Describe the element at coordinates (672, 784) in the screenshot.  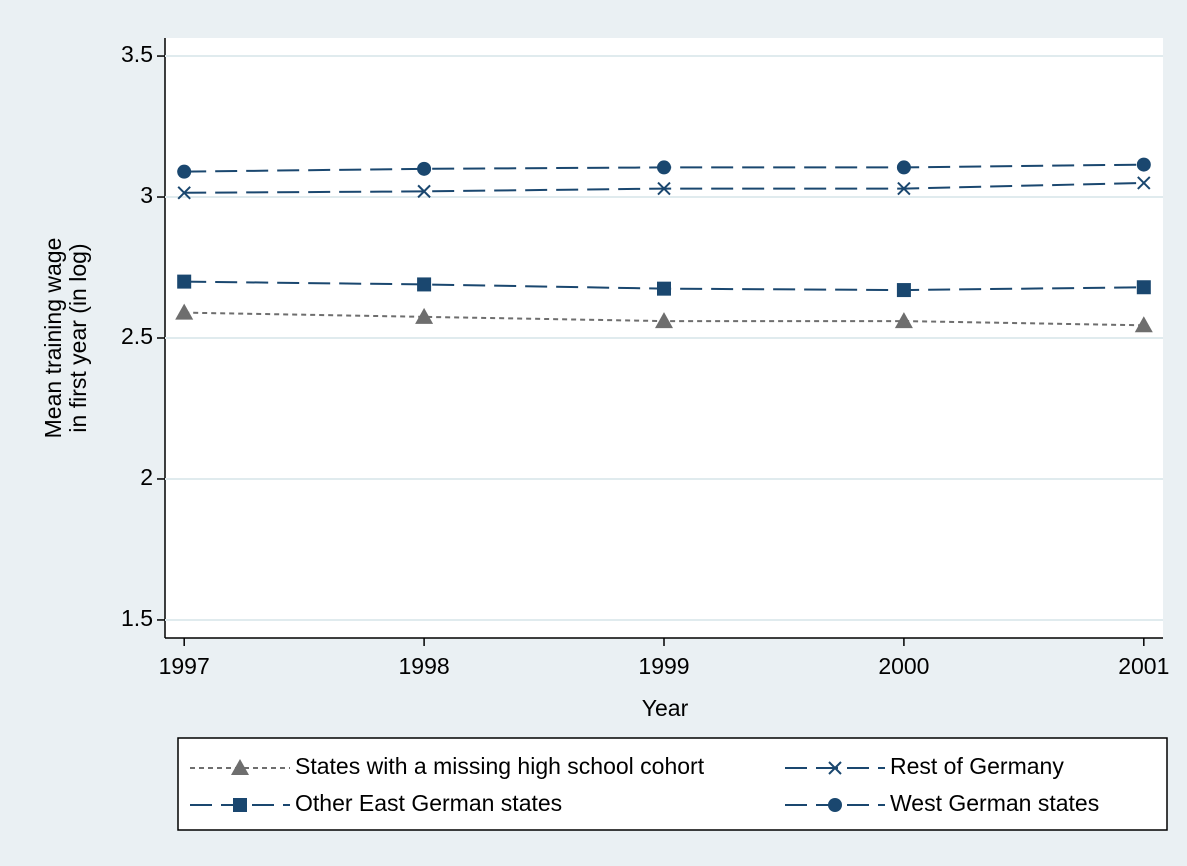
I see `legend` at that location.